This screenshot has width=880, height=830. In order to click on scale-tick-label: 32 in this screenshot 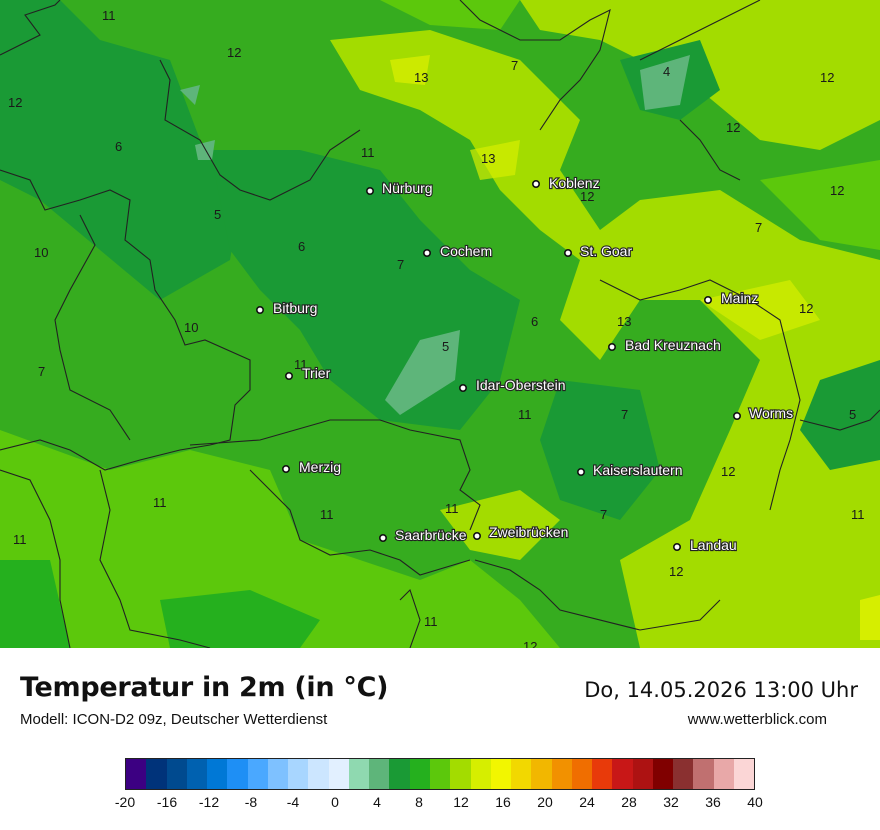, I will do `click(671, 802)`.